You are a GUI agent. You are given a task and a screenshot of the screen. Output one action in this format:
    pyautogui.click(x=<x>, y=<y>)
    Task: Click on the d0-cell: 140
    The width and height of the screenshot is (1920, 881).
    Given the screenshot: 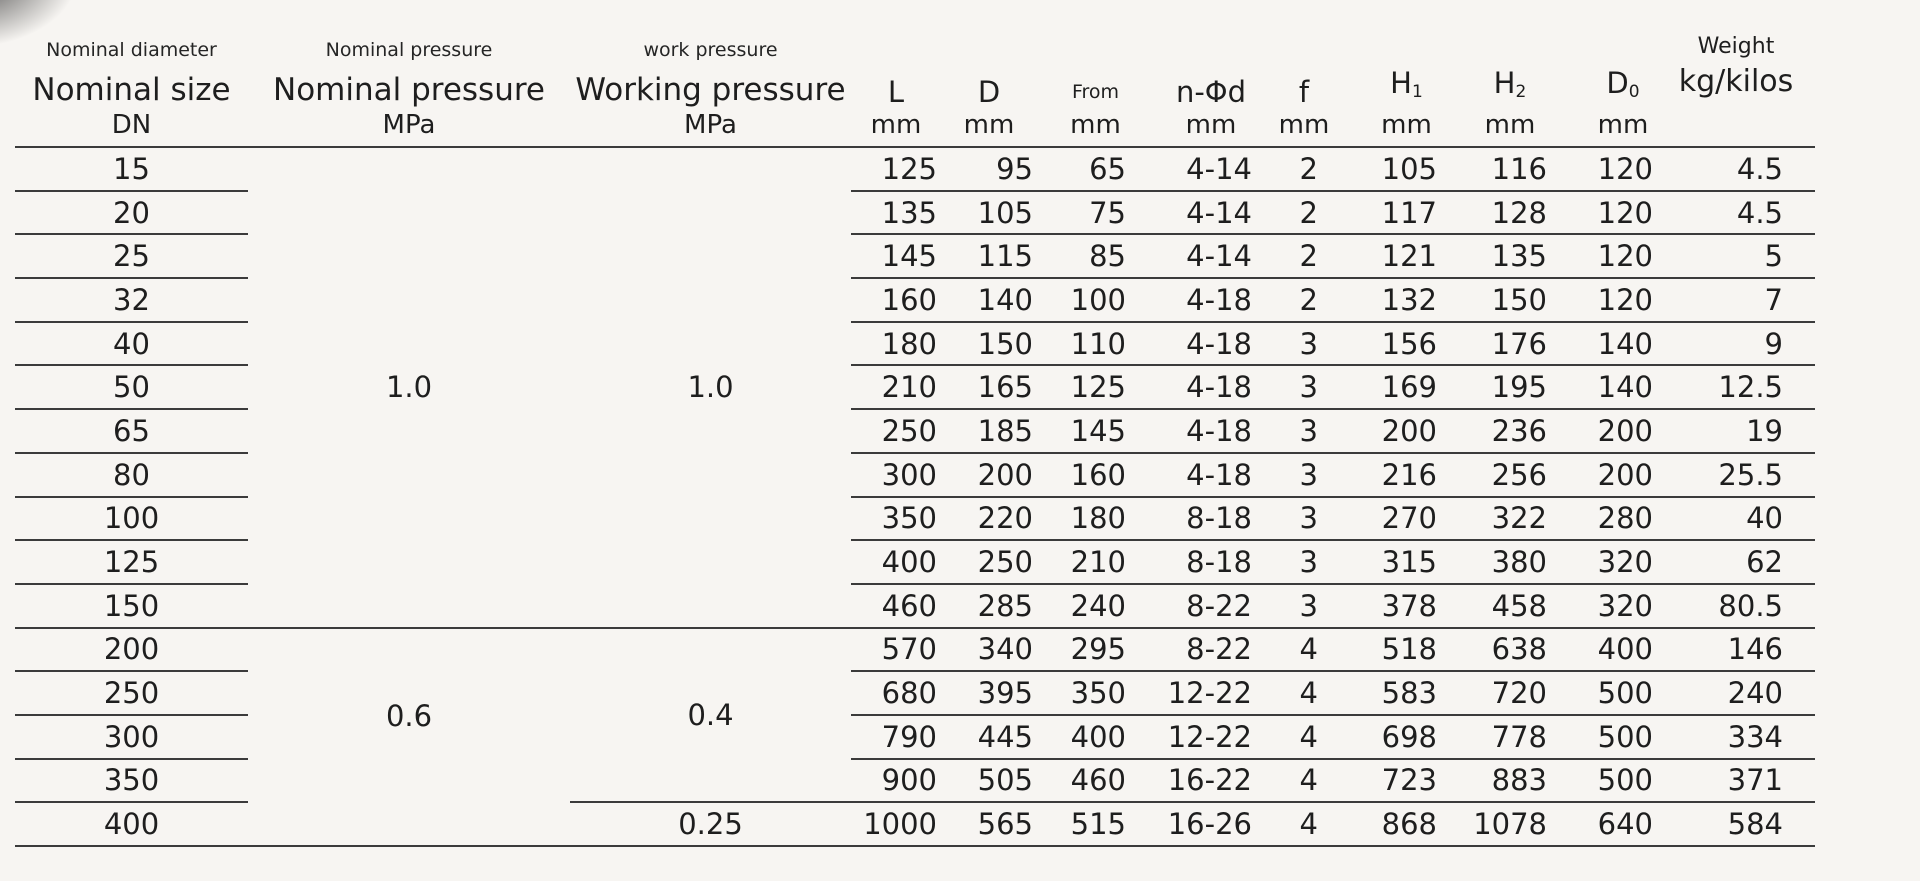 What is the action you would take?
    pyautogui.click(x=1604, y=344)
    